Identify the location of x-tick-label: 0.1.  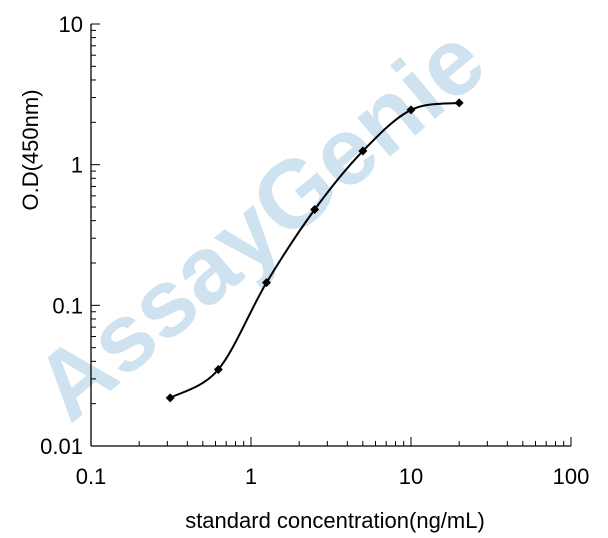
(91, 476).